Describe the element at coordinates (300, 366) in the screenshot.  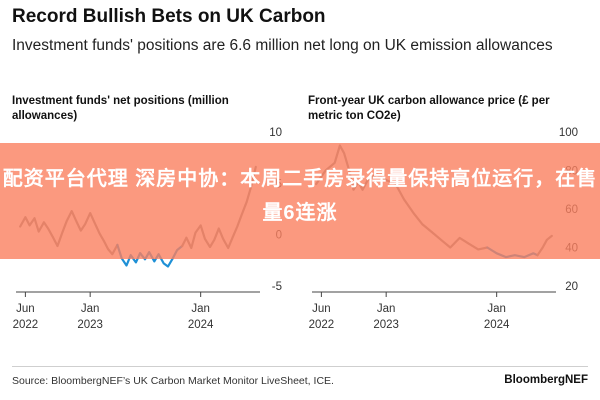
I see `footer-divider` at that location.